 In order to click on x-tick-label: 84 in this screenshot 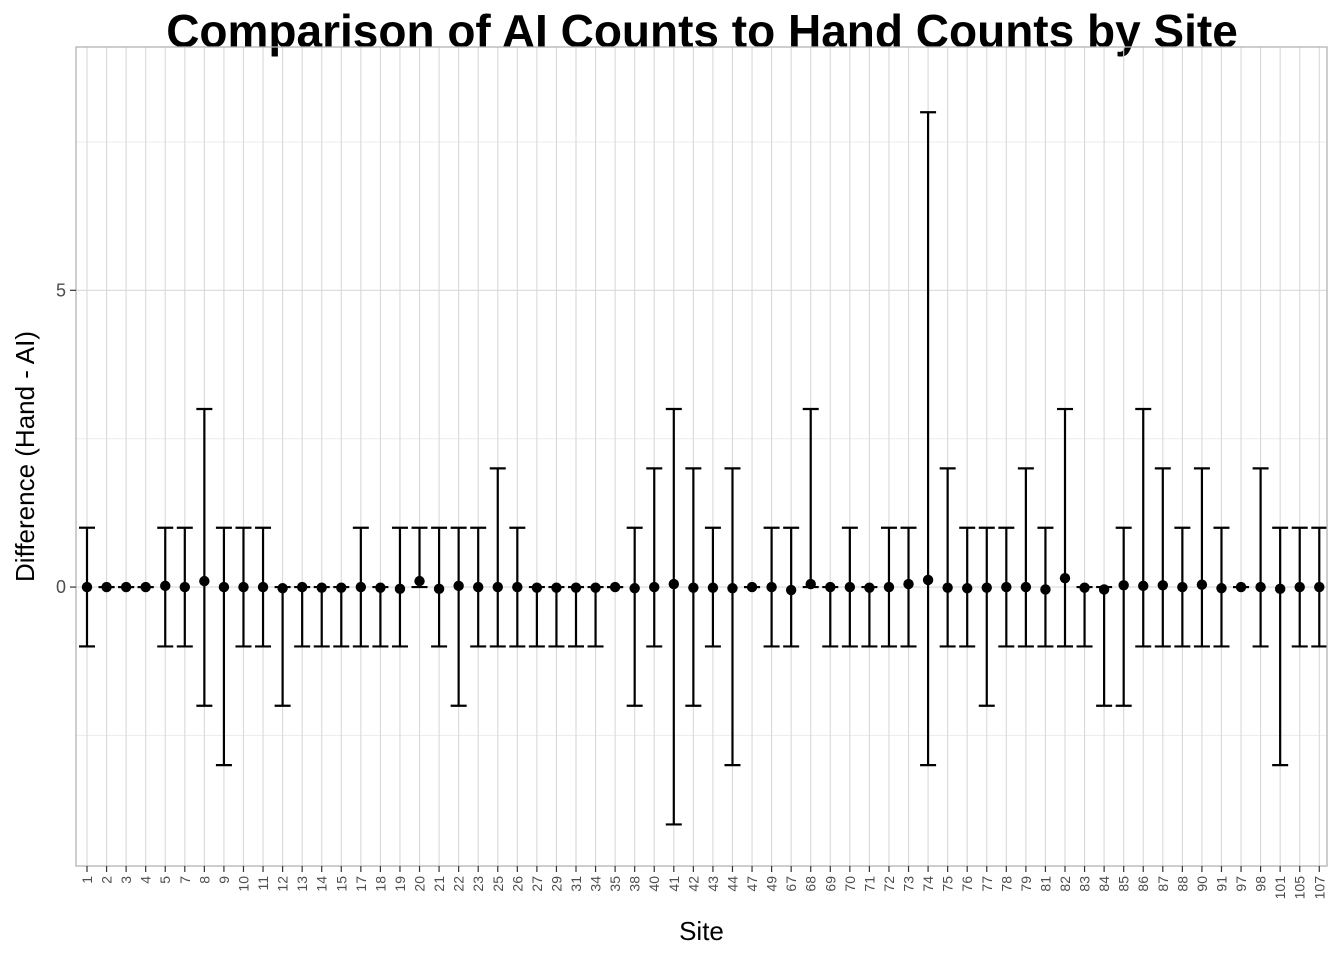, I will do `click(1104, 884)`.